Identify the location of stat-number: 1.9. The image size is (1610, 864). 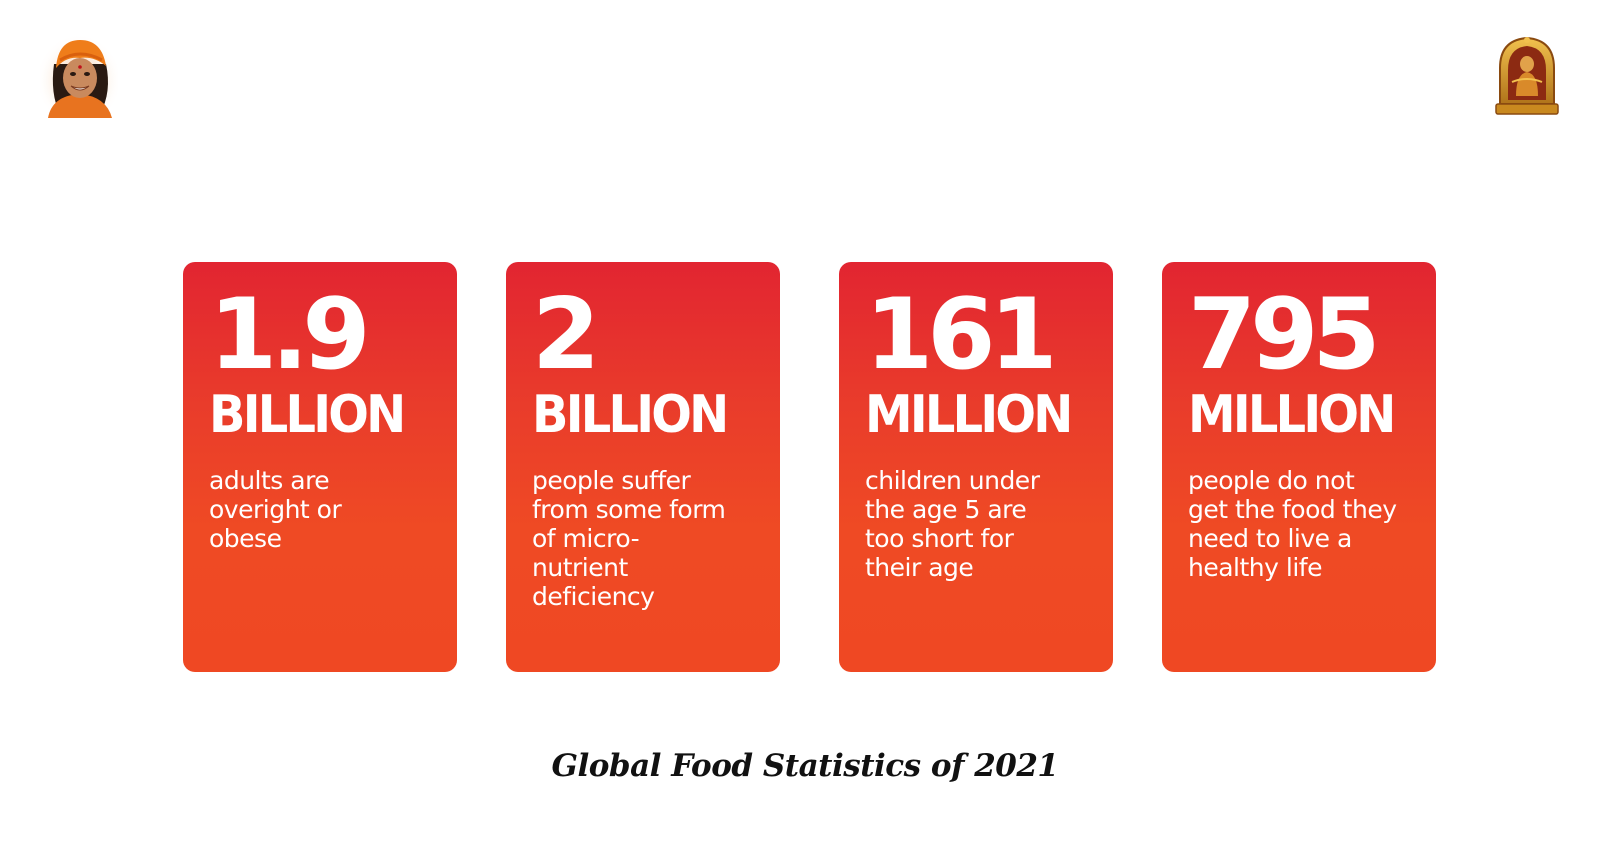
(290, 335).